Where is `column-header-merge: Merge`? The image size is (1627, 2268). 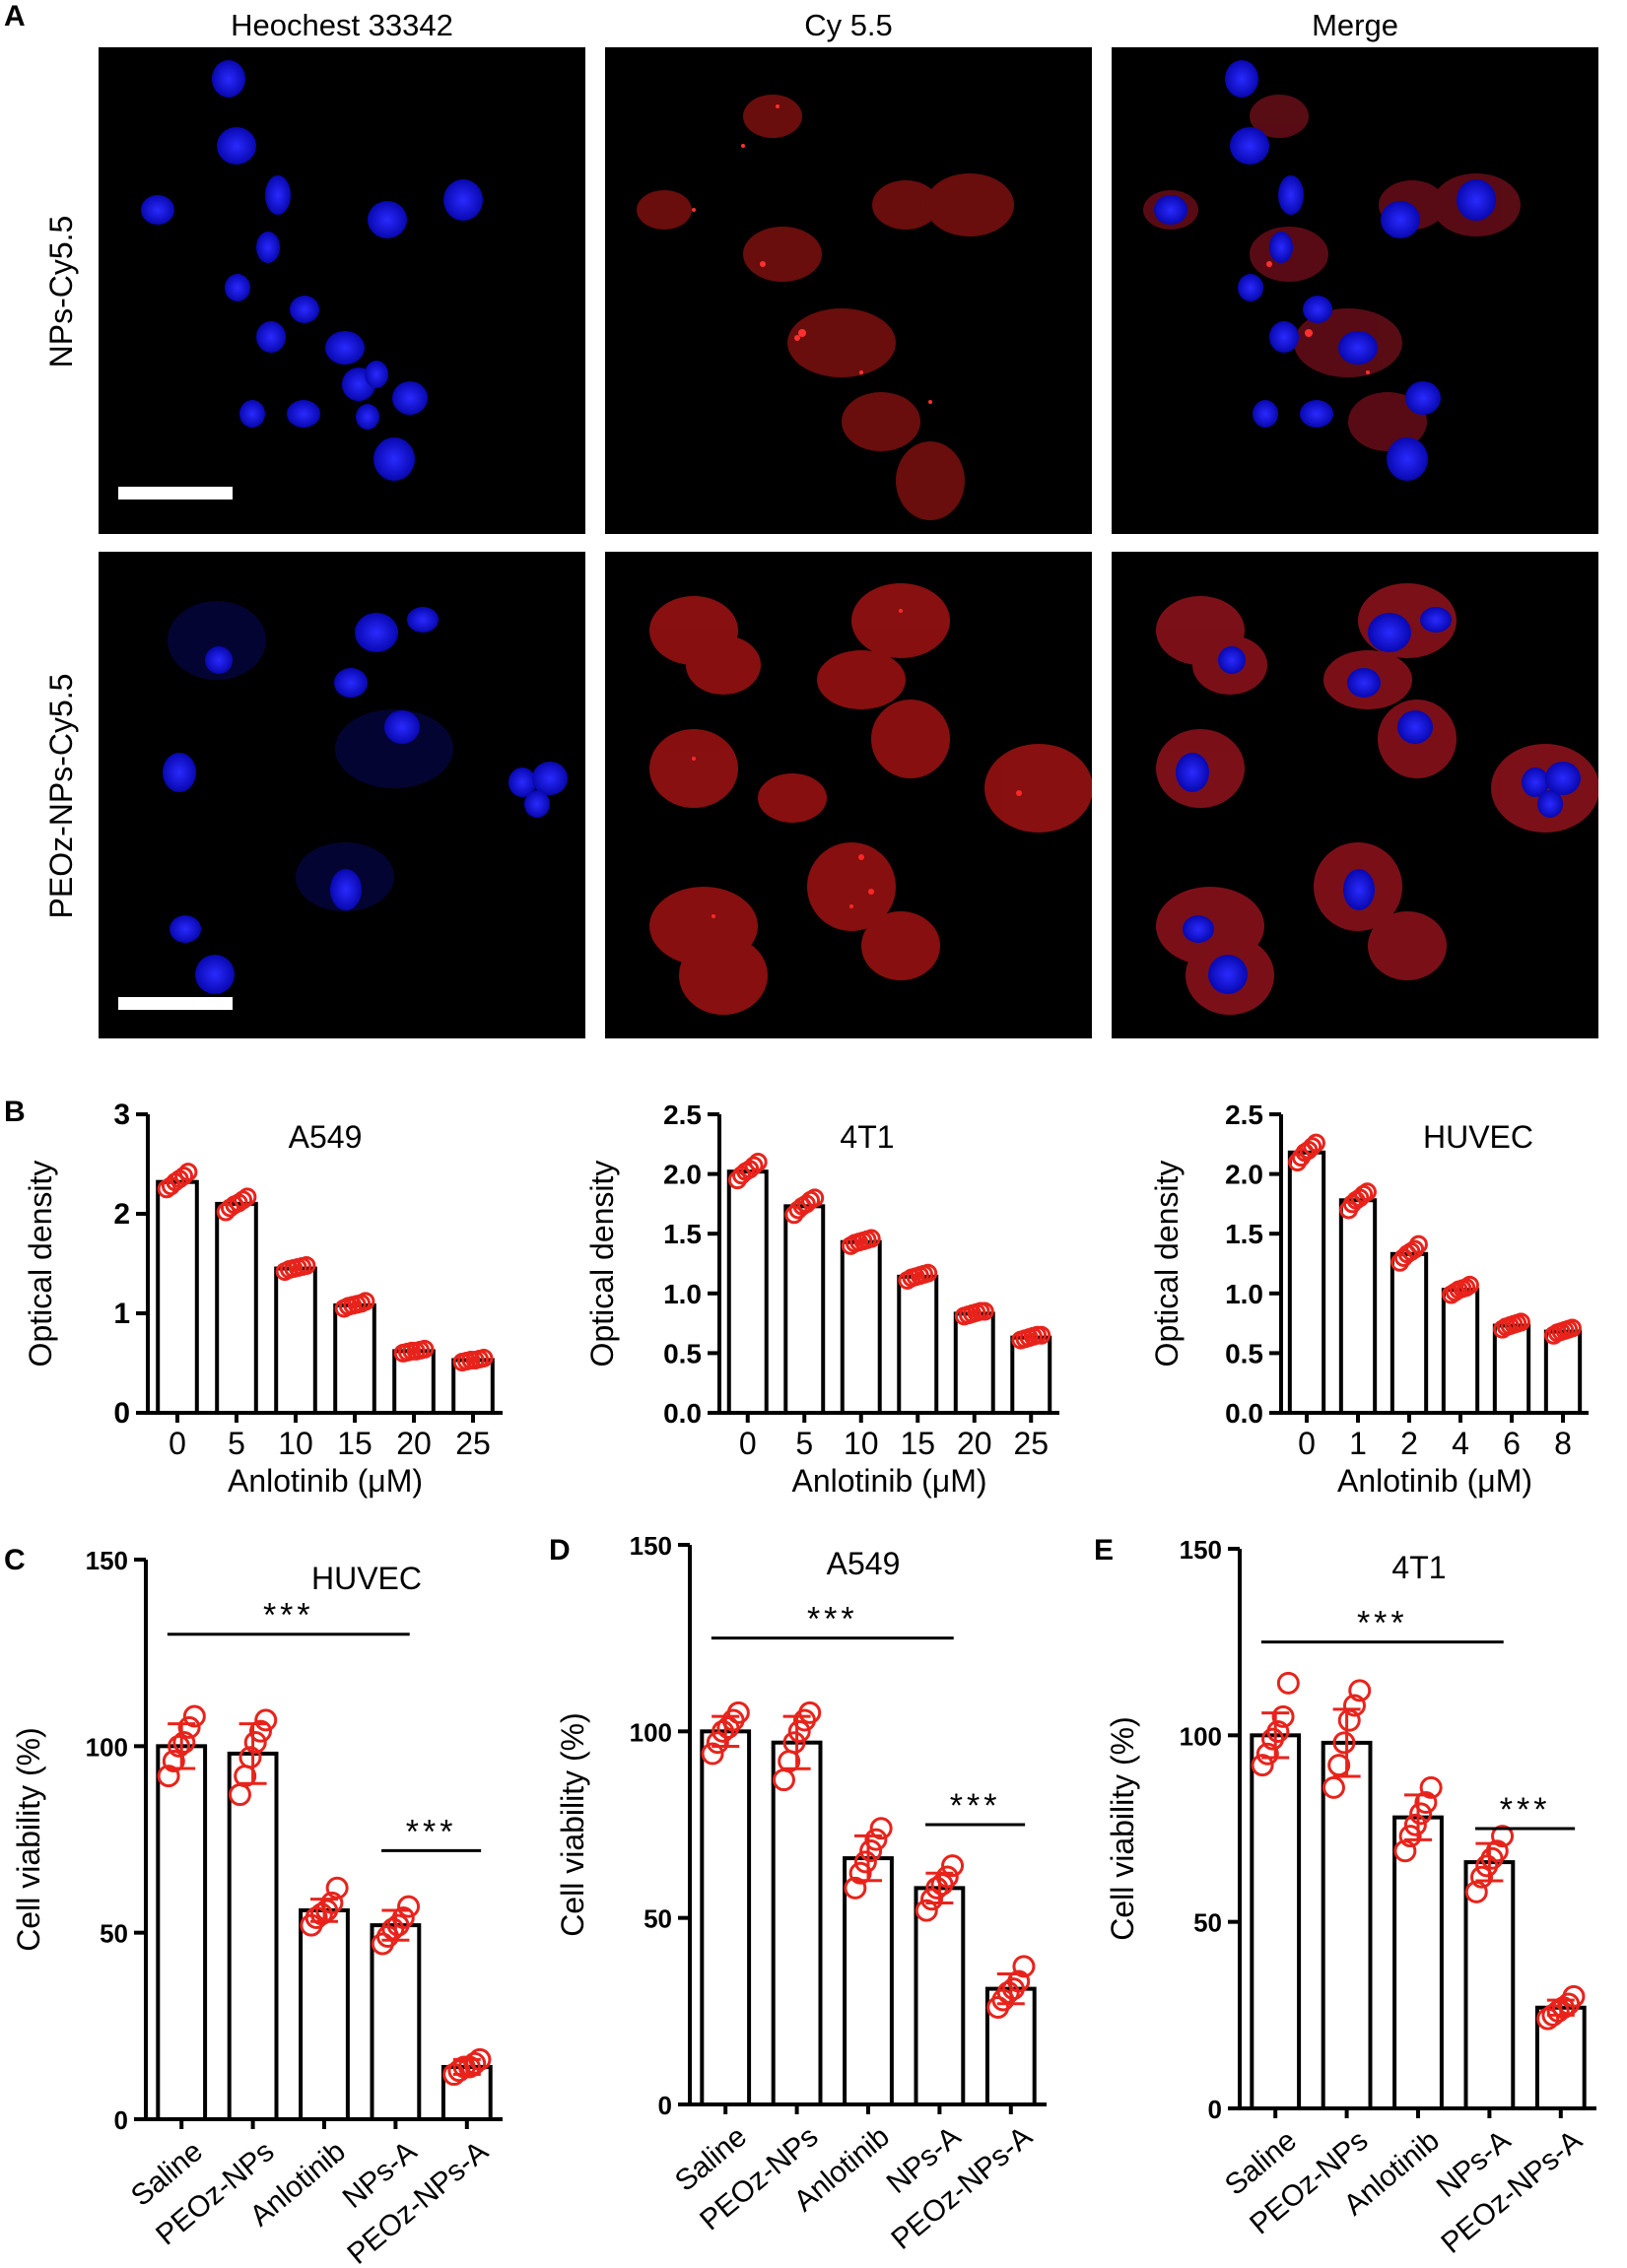 column-header-merge: Merge is located at coordinates (1355, 25).